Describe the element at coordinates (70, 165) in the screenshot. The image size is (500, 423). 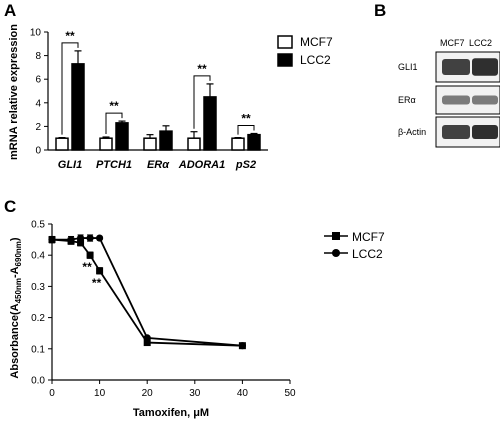
I see `x-tick-label-gli1: GLI1` at that location.